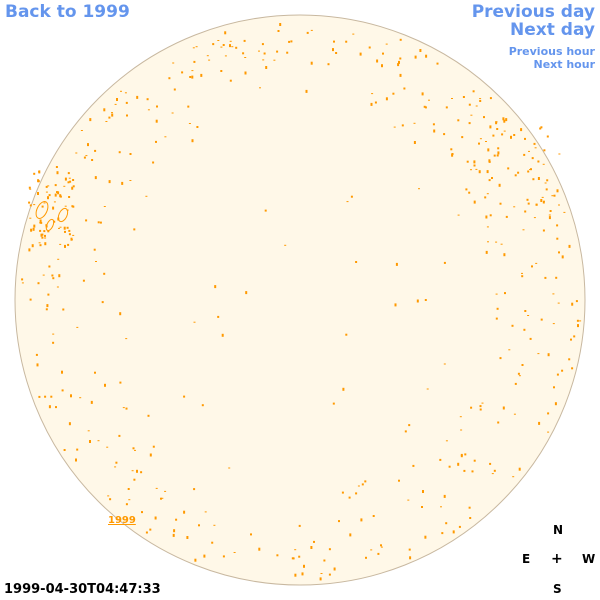 The height and width of the screenshot is (600, 600). I want to click on next-hour-link: Next hour, so click(564, 64).